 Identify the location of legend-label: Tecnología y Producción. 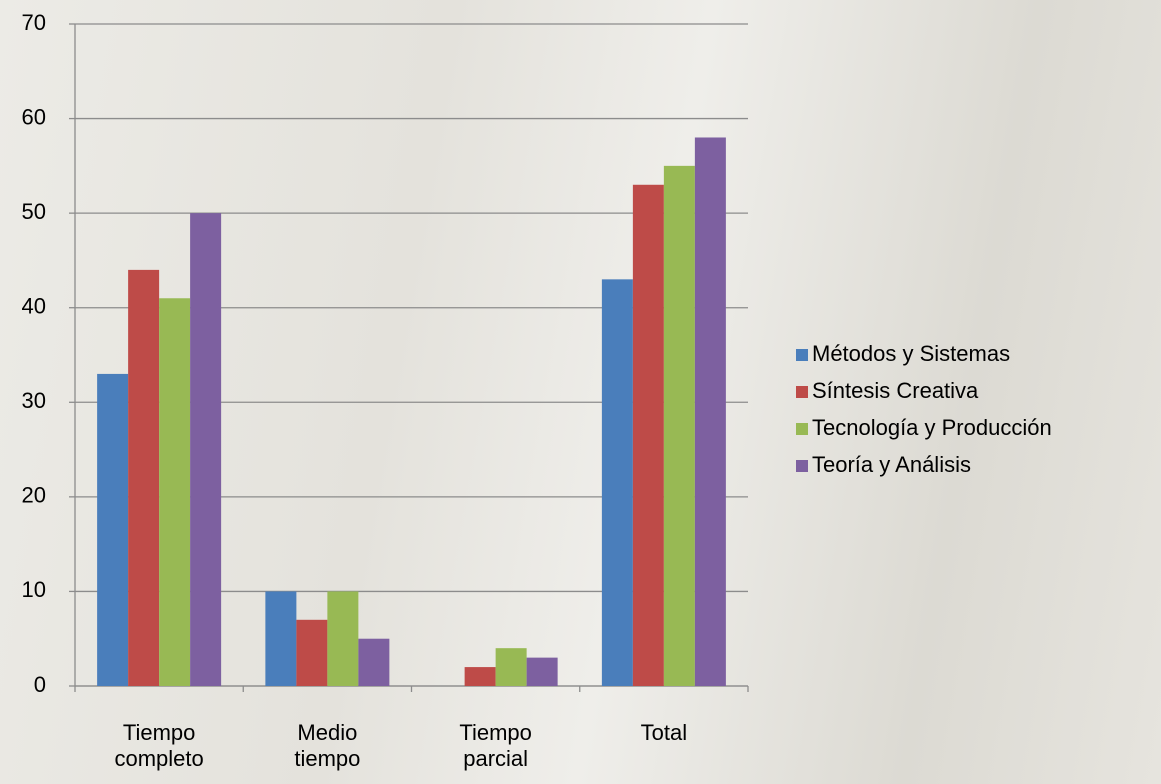
(932, 427).